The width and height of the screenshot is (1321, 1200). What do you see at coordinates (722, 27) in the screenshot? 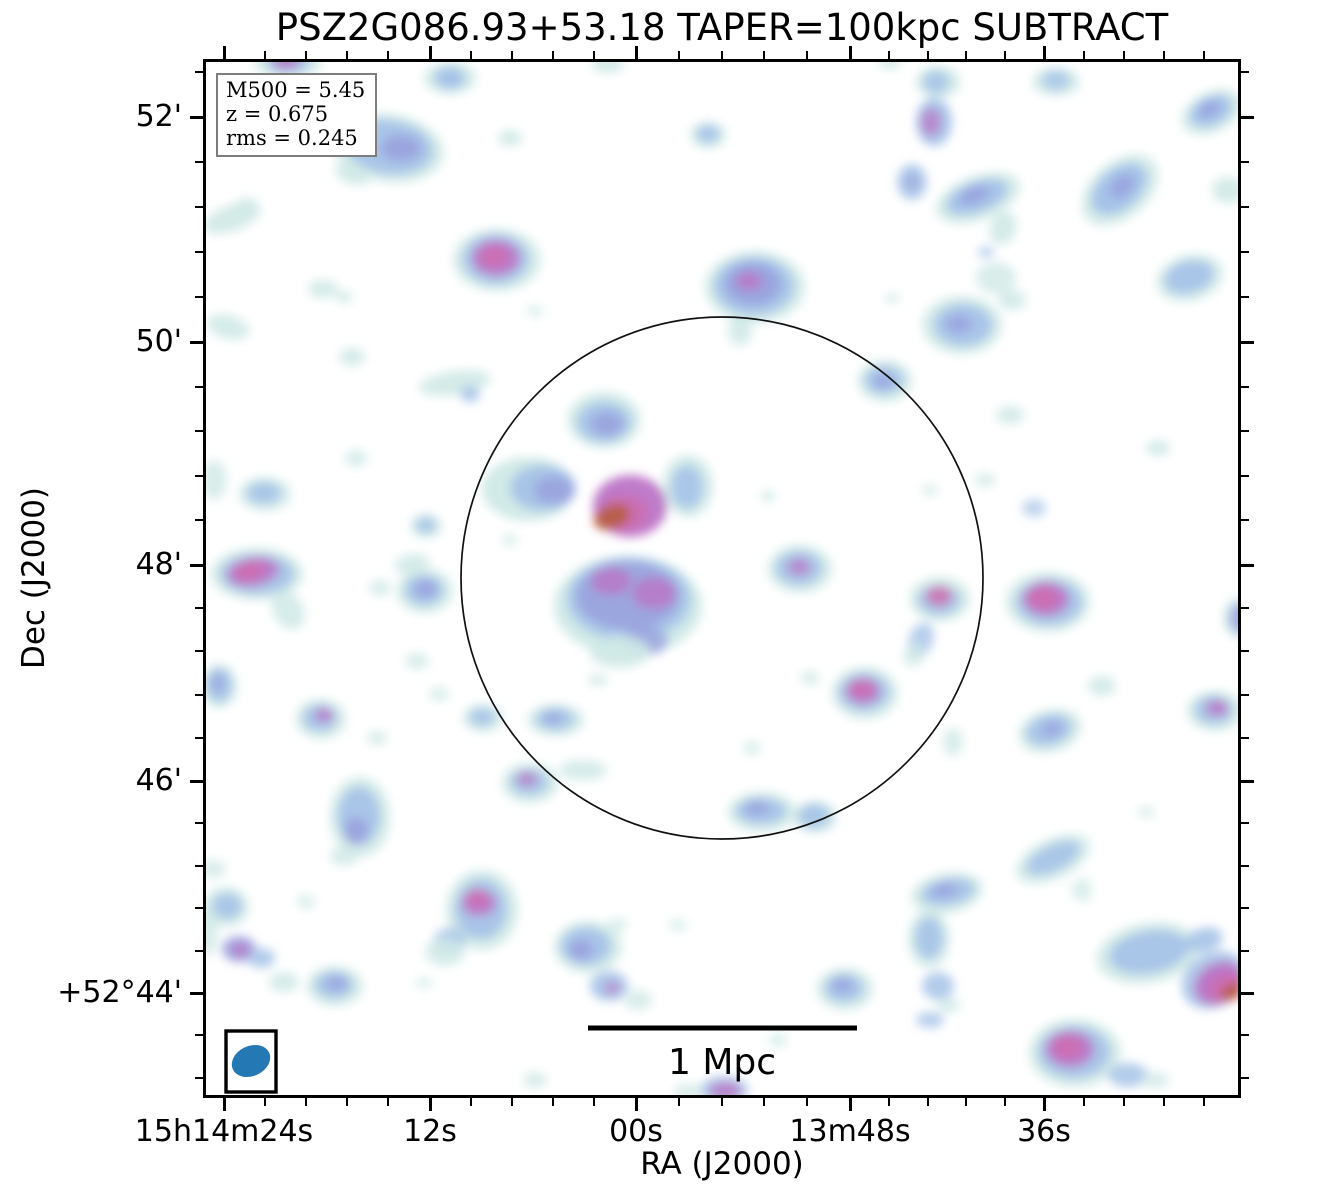
I see `plot-title: PSZ2G086.93+53.18 TAPER=100kpc SUBTRACT` at bounding box center [722, 27].